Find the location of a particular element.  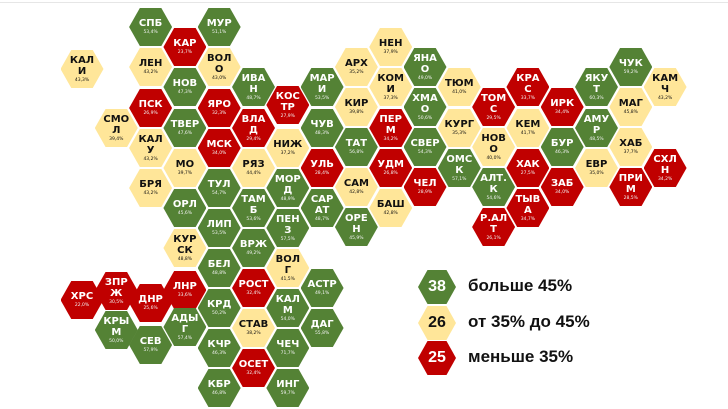

region-value: 43,0% is located at coordinates (219, 78).